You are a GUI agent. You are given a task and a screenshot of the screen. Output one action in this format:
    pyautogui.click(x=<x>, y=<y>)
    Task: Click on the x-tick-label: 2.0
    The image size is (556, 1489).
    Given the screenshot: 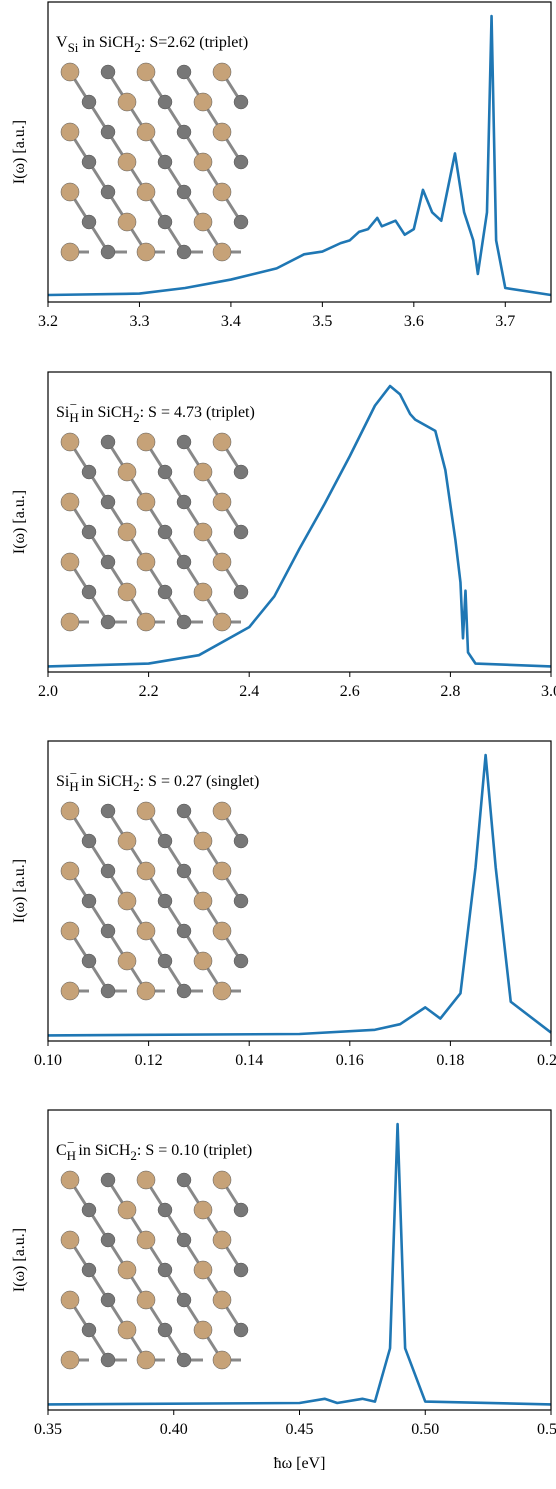 What is the action you would take?
    pyautogui.click(x=48, y=691)
    